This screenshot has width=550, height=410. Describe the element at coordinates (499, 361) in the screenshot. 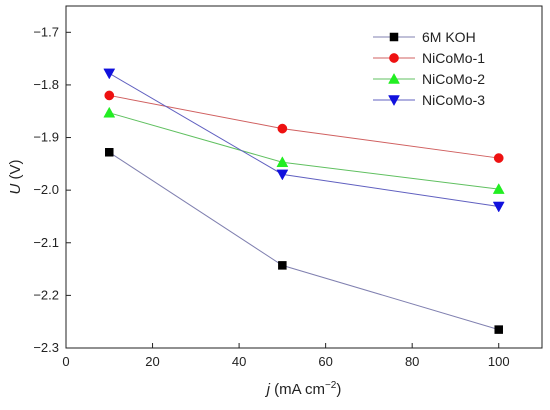

I see `x-tick-label: 100` at that location.